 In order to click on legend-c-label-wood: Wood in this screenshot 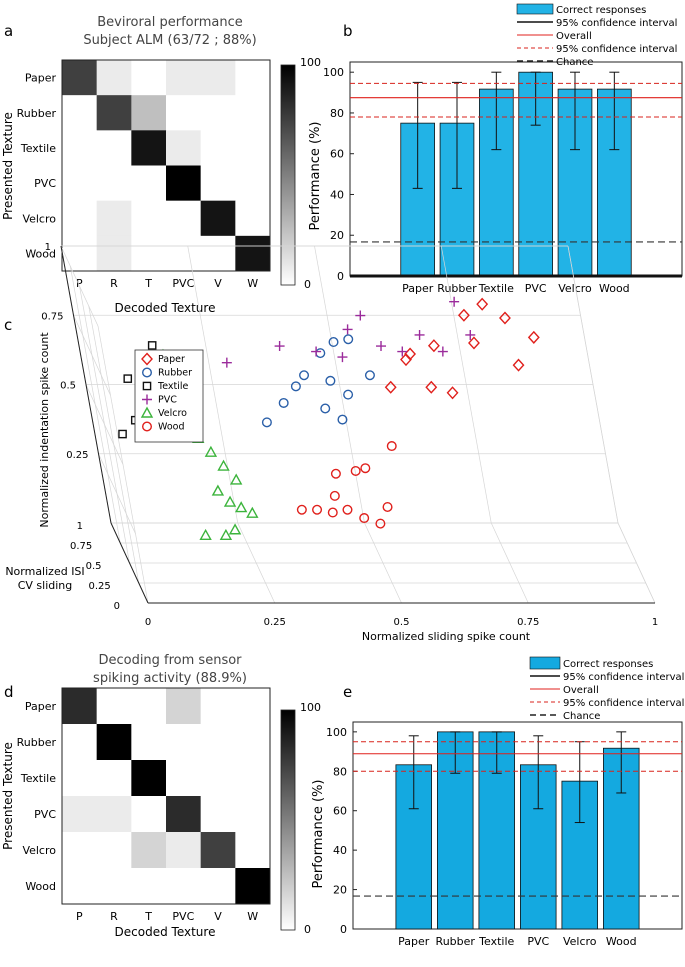, I will do `click(171, 427)`.